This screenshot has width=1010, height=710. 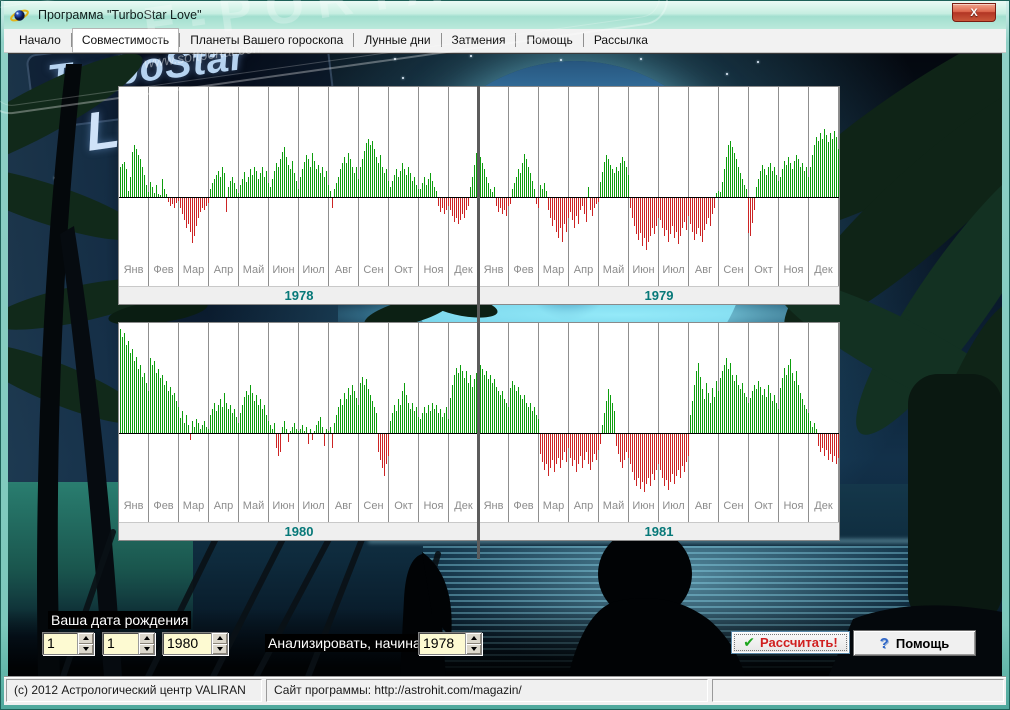 What do you see at coordinates (299, 186) in the screenshot?
I see `year-1978-series: Янв Фев Мар Апр Май Июн Июл Авг Сен Окт Ноя Дек` at bounding box center [299, 186].